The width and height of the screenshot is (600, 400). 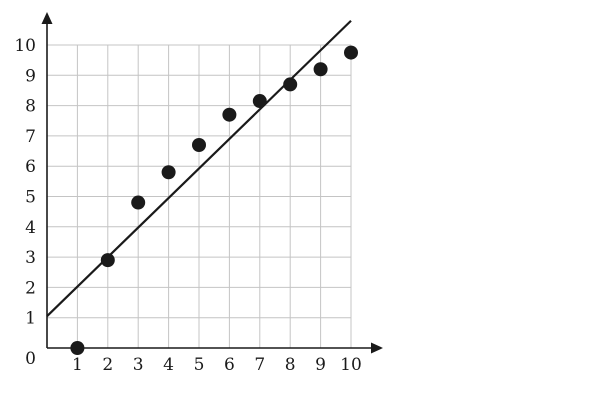 What do you see at coordinates (351, 365) in the screenshot?
I see `x-tick-label: 10` at bounding box center [351, 365].